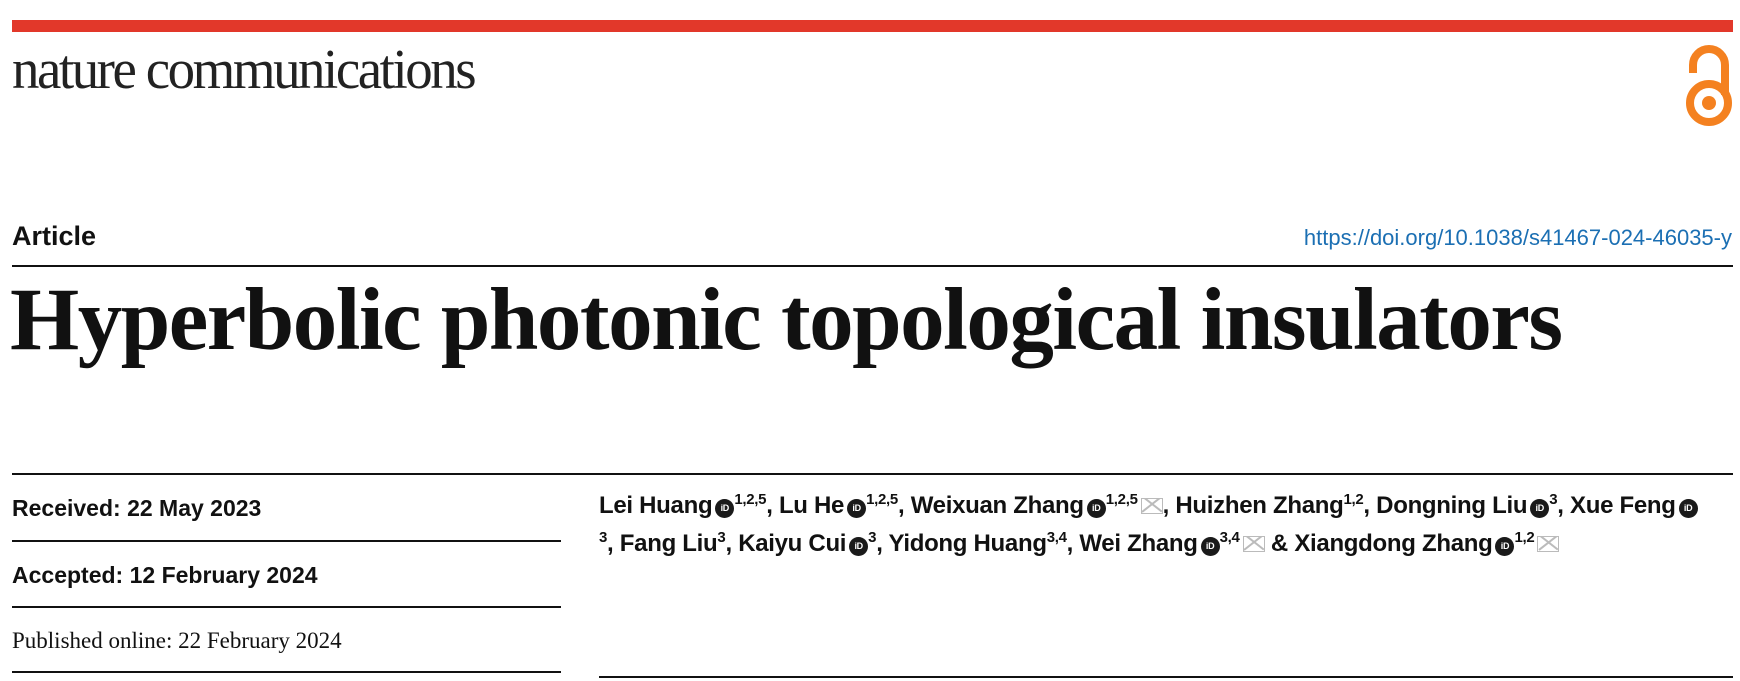 This screenshot has width=1740, height=681. I want to click on author: Dongning Liu iD 3,, so click(1473, 505).